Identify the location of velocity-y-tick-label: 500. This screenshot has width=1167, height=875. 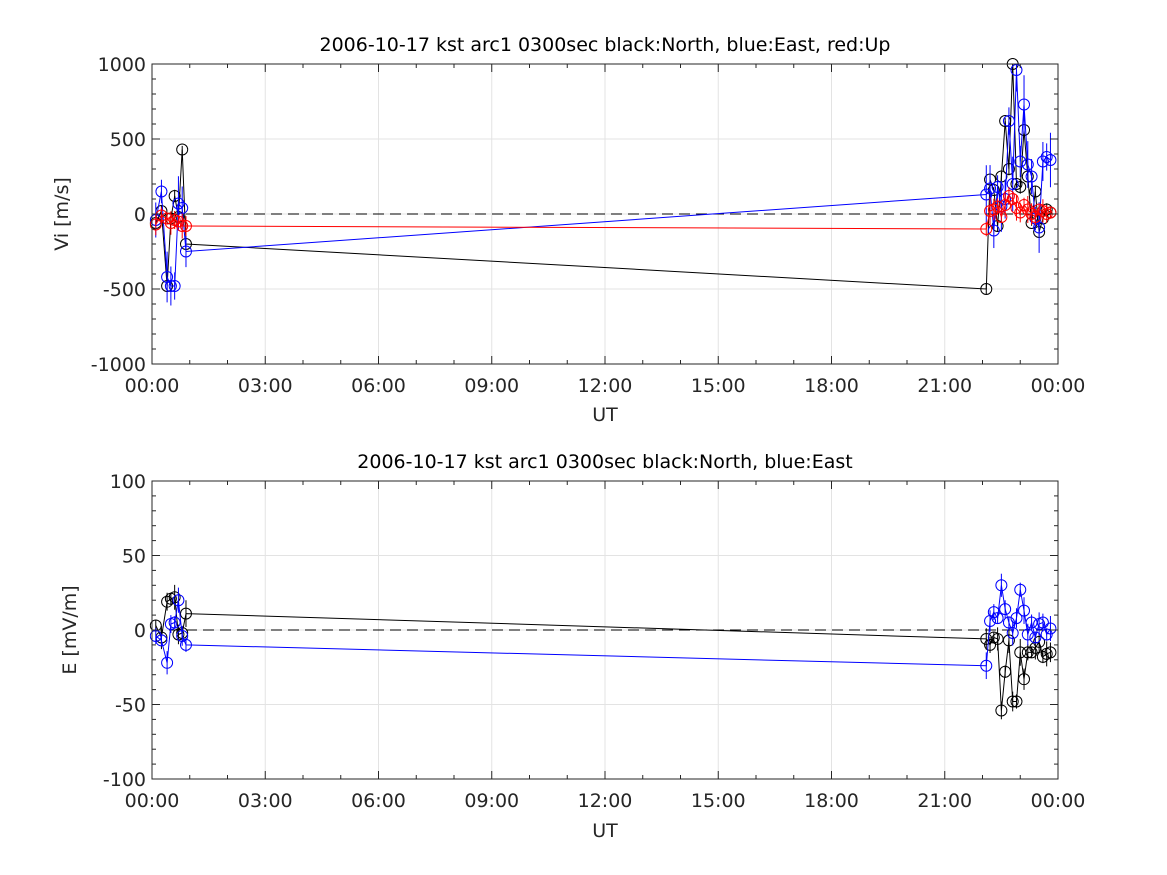
(128, 140).